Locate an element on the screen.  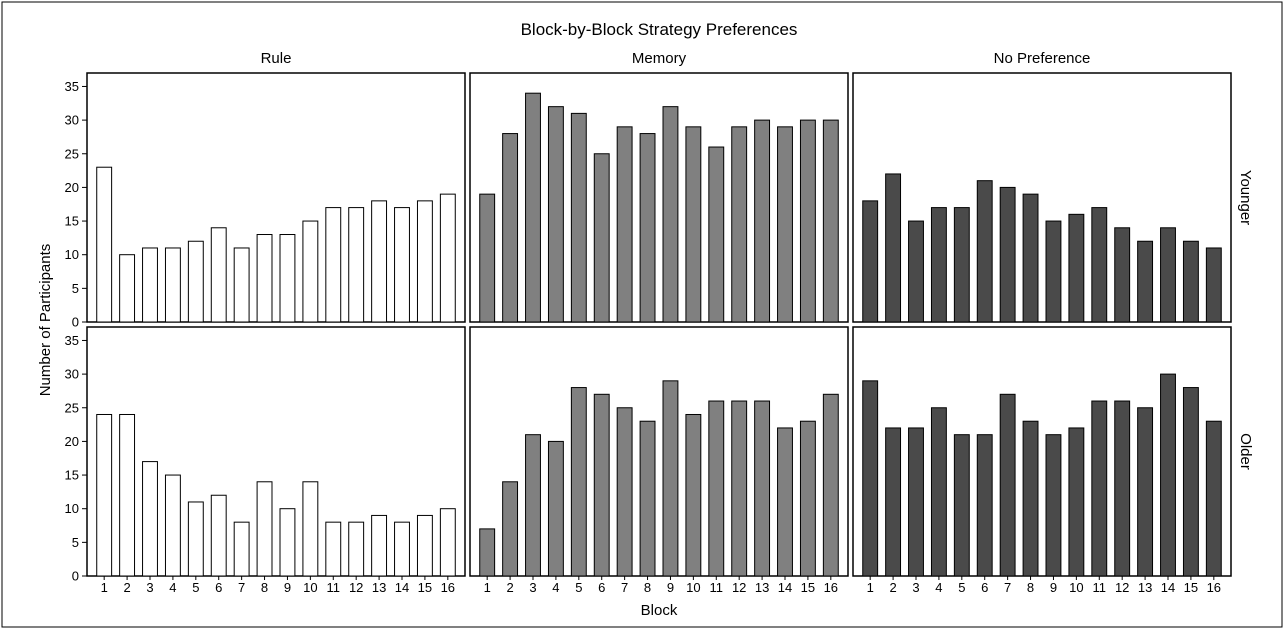
column-label-rule: Rule is located at coordinates (276, 58).